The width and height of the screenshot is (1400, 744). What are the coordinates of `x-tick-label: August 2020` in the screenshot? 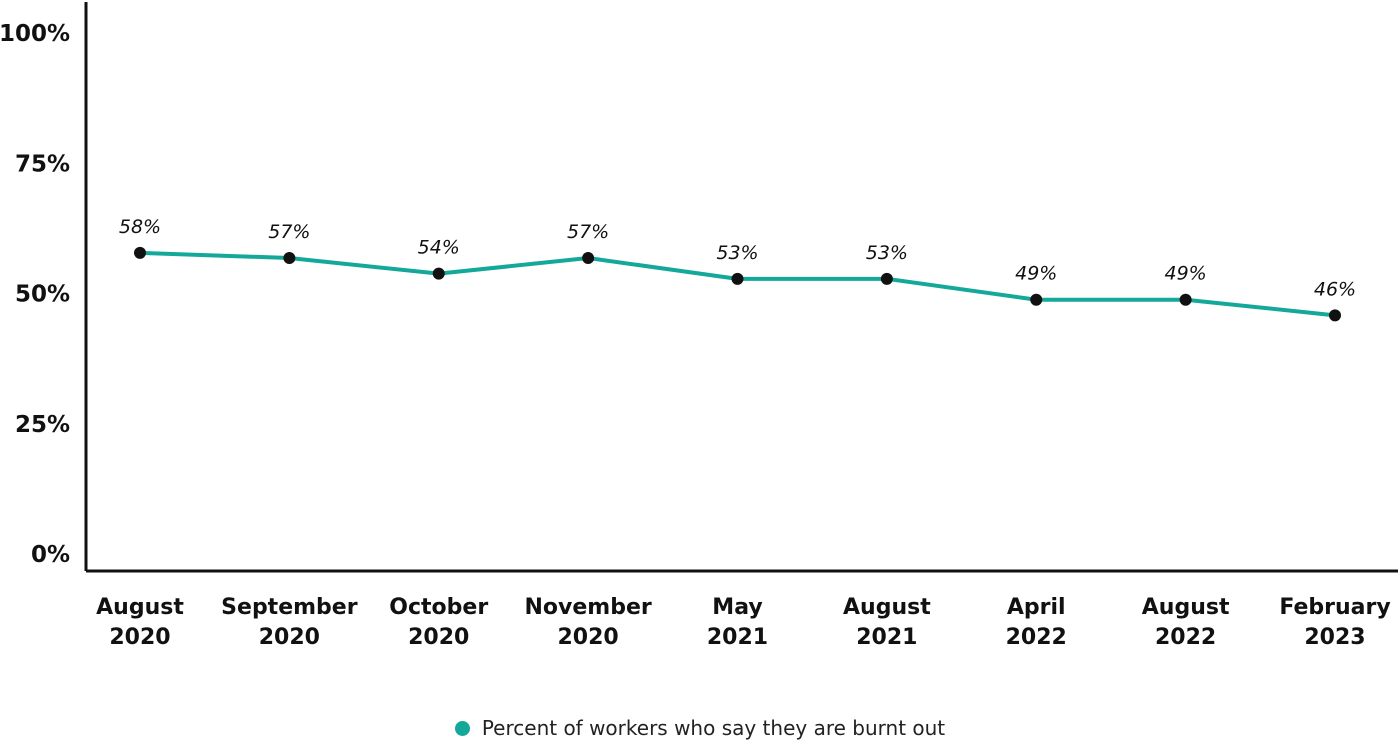 It's located at (140, 622).